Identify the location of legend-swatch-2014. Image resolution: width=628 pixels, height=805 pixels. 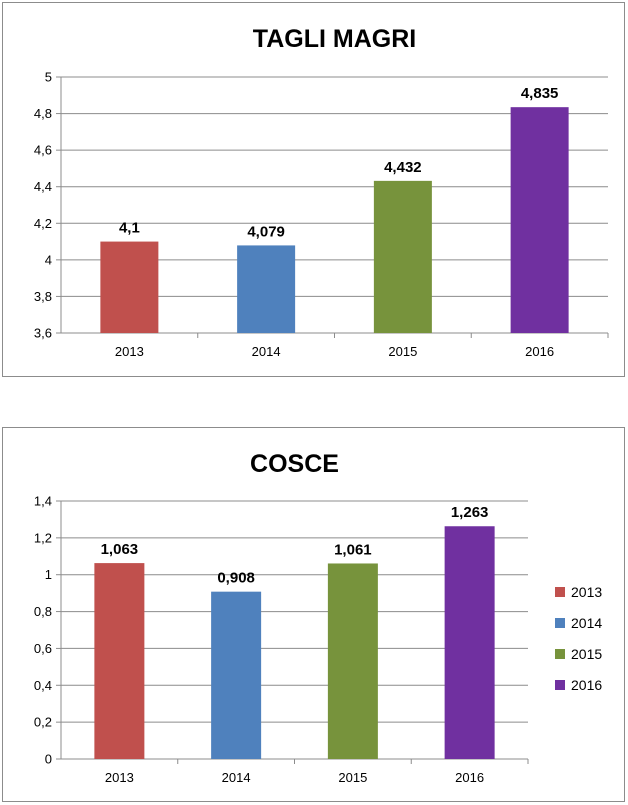
(560, 623).